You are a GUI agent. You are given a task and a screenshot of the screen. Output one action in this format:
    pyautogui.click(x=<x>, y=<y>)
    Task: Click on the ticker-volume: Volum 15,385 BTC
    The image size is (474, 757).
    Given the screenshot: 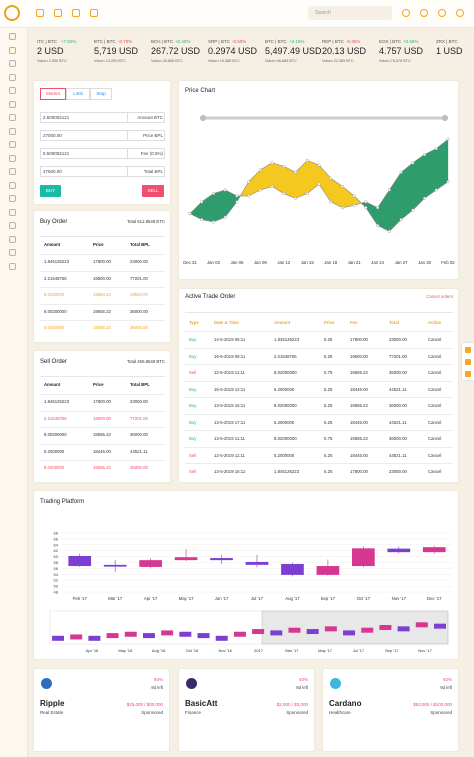 What is the action you would take?
    pyautogui.click(x=224, y=61)
    